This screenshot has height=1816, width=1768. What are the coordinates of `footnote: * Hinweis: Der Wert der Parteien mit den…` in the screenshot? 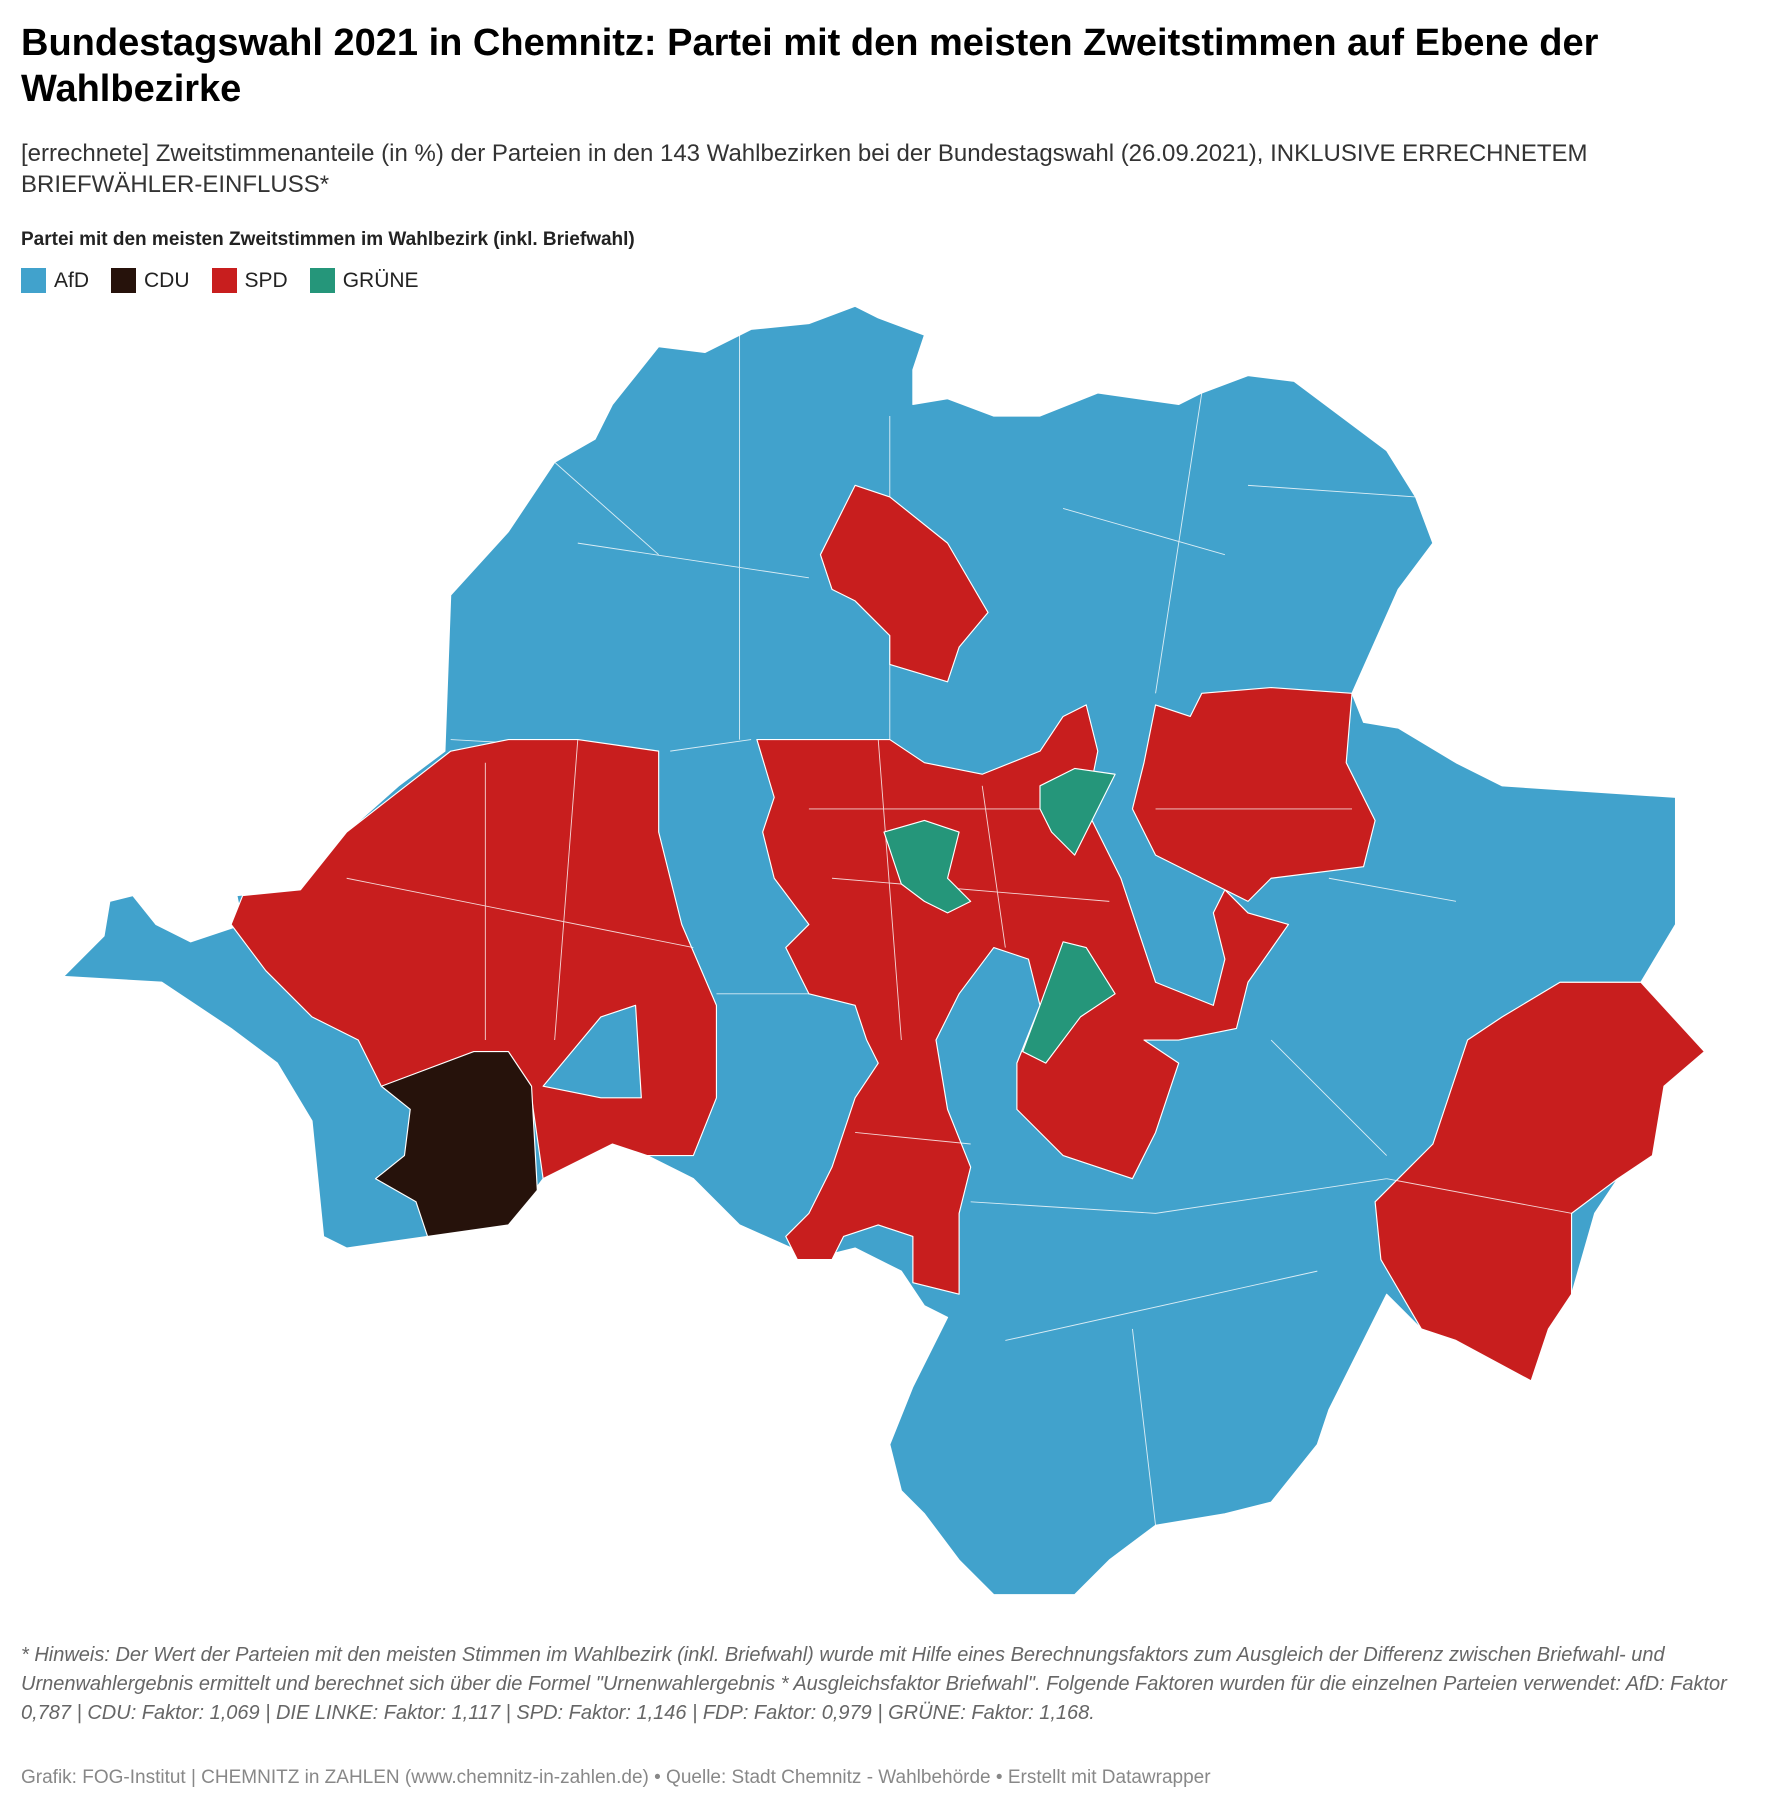 It's located at (874, 1684).